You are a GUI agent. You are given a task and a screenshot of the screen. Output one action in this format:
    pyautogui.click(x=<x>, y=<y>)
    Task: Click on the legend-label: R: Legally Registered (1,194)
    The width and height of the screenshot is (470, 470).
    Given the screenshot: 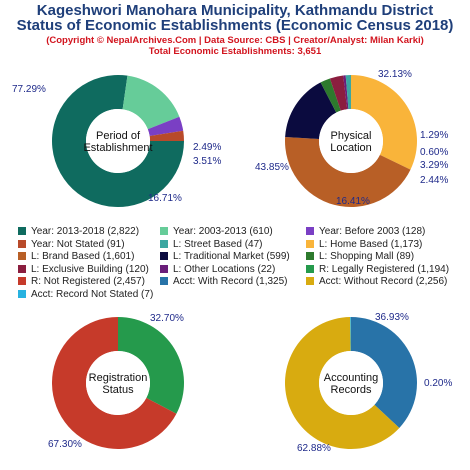 What is the action you would take?
    pyautogui.click(x=384, y=269)
    